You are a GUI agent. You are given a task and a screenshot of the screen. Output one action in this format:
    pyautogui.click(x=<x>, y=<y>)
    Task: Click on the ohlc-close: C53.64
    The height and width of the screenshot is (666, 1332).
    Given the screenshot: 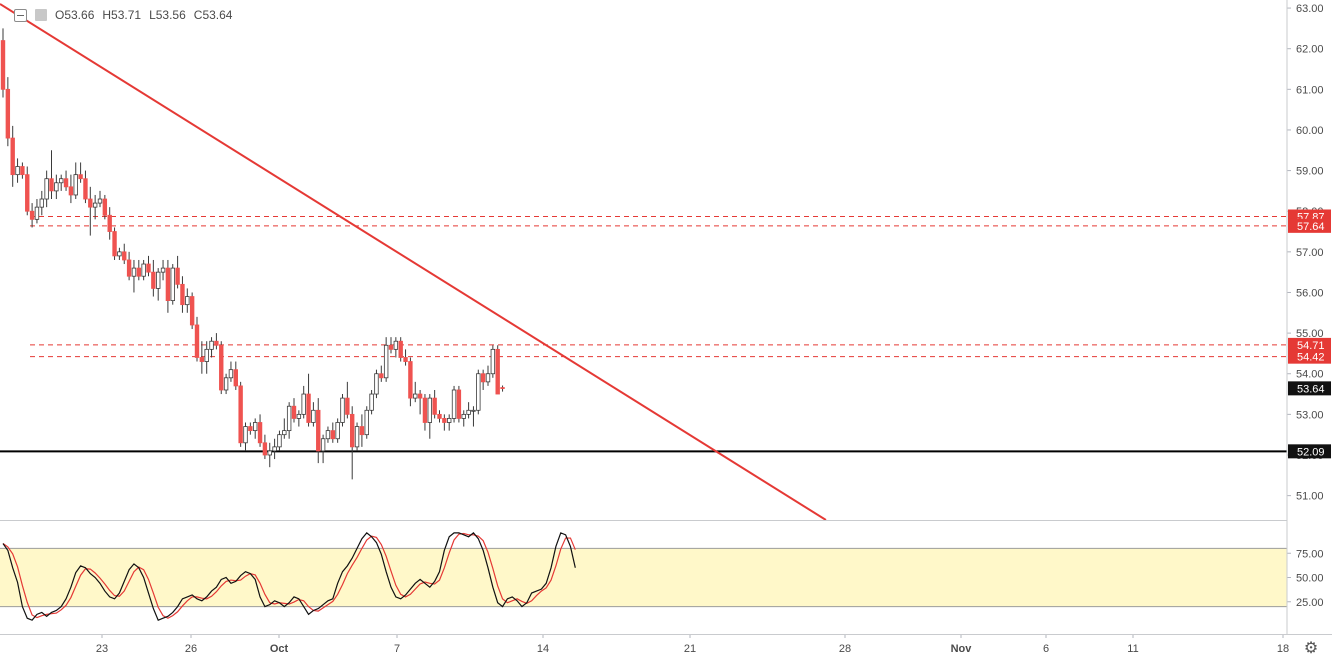 What is the action you would take?
    pyautogui.click(x=213, y=15)
    